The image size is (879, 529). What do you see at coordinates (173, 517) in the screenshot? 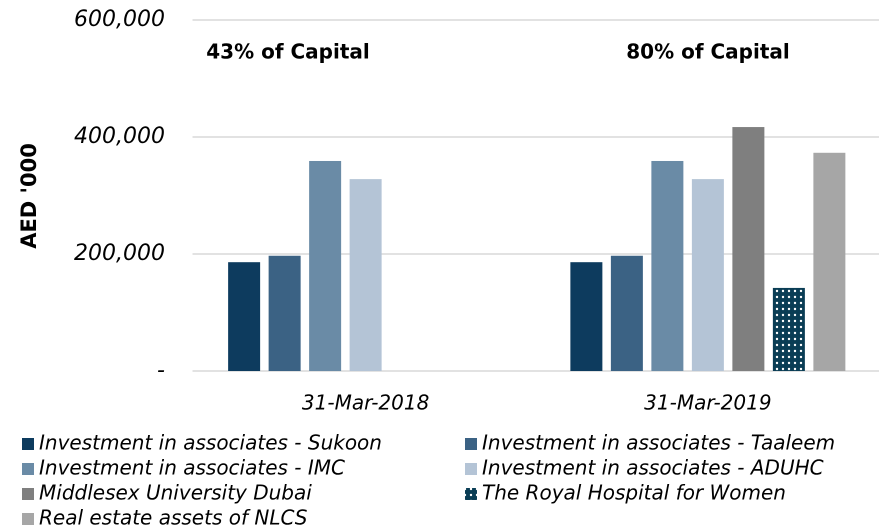
I see `legend-label: Real estate assets of NLCS` at bounding box center [173, 517].